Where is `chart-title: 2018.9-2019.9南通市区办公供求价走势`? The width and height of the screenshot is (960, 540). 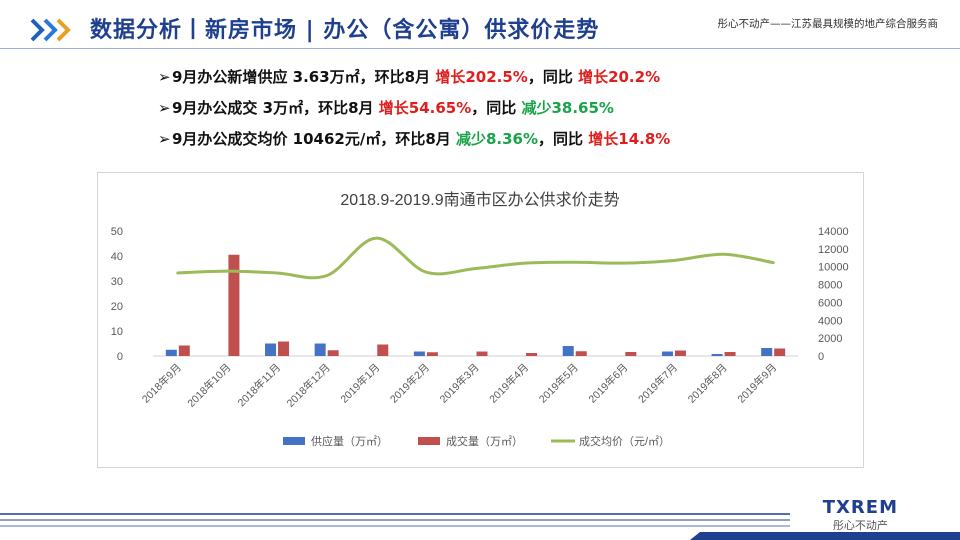 chart-title: 2018.9-2019.9南通市区办公供求价走势 is located at coordinates (479, 200).